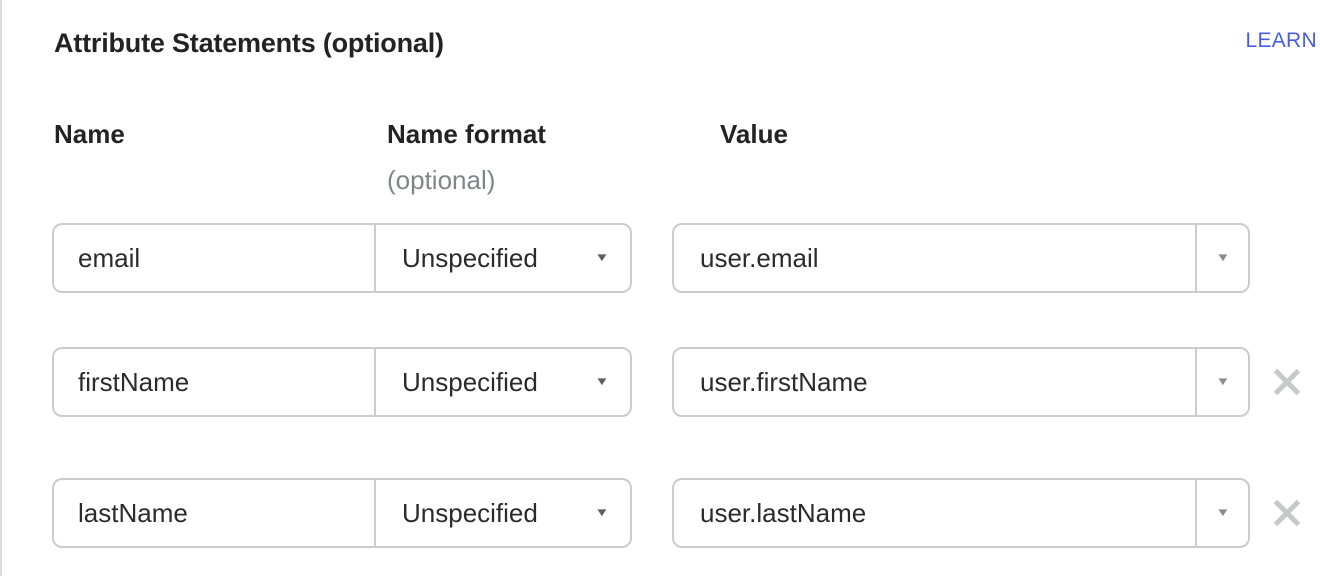  Describe the element at coordinates (249, 43) in the screenshot. I see `section-title: Attribute Statements (optional)` at that location.